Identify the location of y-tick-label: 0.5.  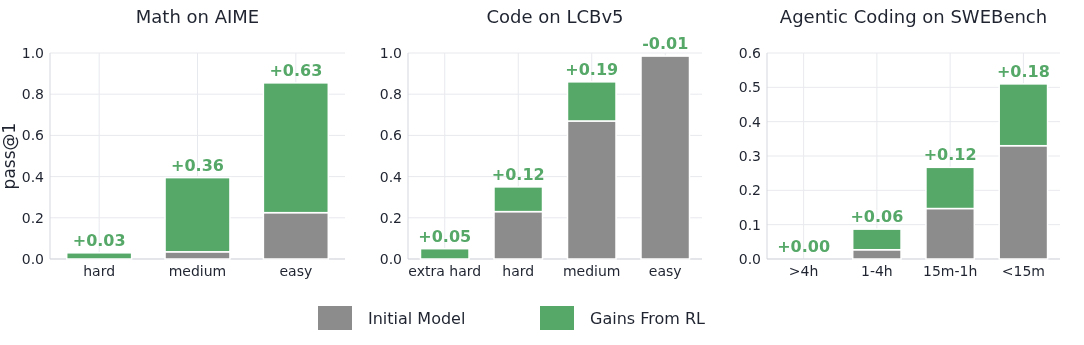
(749, 87).